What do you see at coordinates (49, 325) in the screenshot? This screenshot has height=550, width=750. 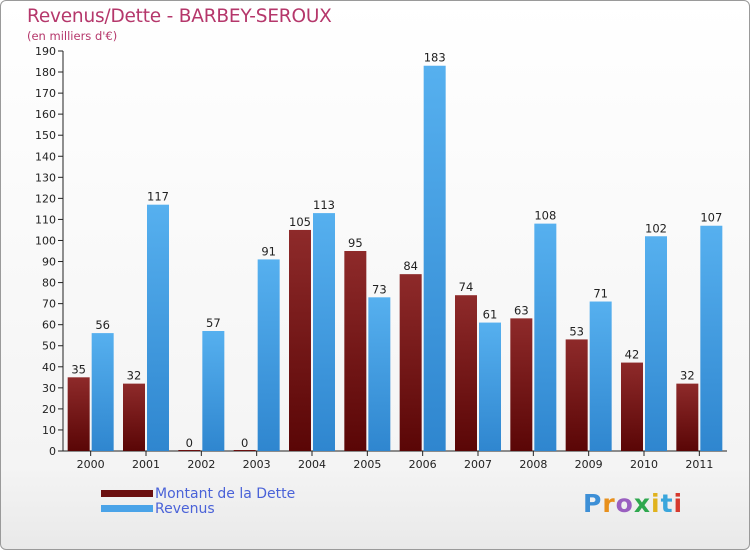 I see `y-tick-label: 60` at bounding box center [49, 325].